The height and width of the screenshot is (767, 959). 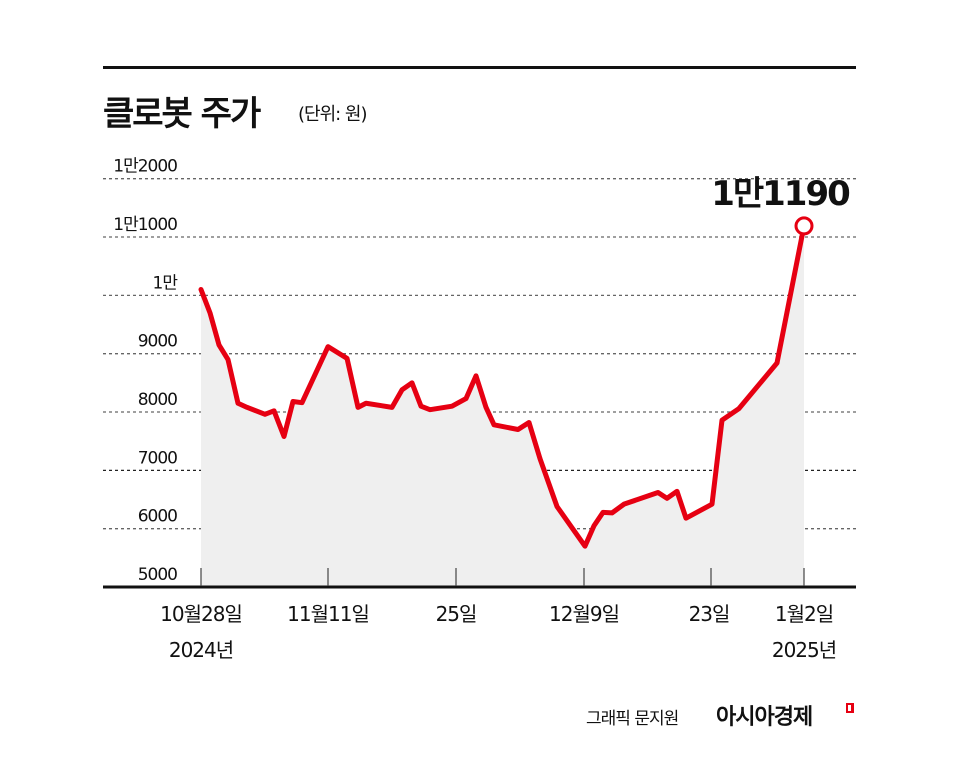 I want to click on y-tick-label: 6000, so click(x=157, y=517).